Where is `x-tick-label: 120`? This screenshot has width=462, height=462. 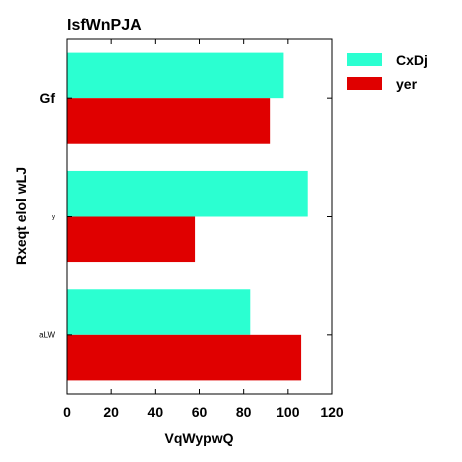
x-tick-label: 120 is located at coordinates (332, 412).